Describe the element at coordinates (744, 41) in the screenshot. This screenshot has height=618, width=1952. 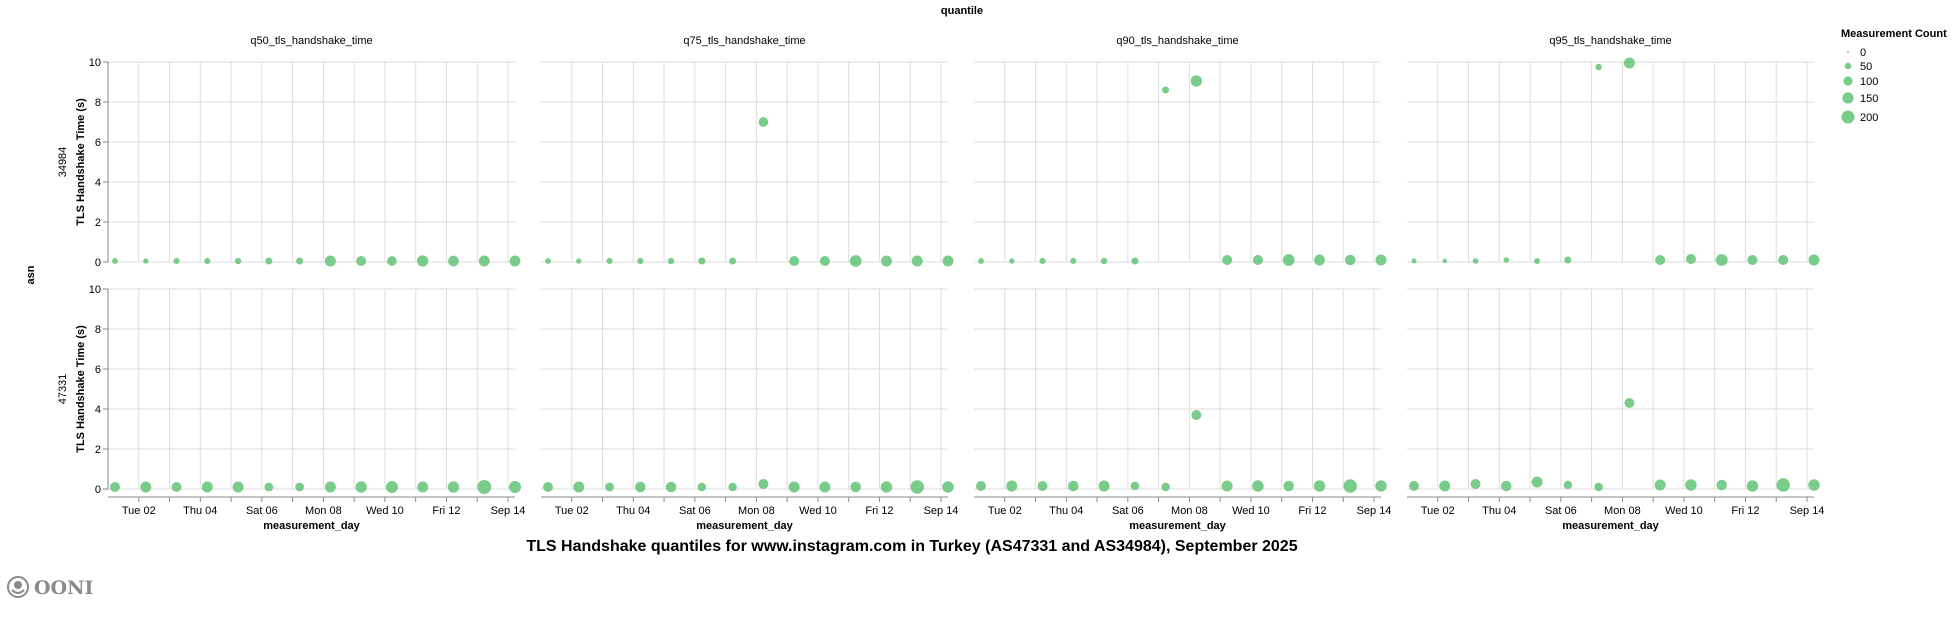
I see `column-header: q75_tls_handshake_time` at that location.